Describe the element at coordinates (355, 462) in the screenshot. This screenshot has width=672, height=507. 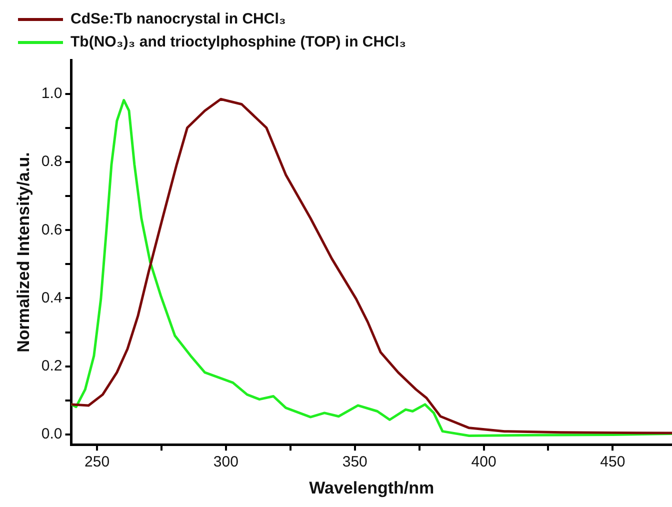
I see `x-tick-label: 350` at that location.